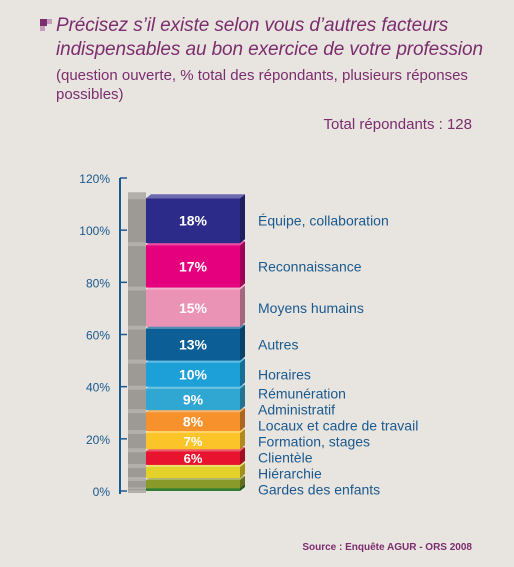 Image resolution: width=514 pixels, height=567 pixels. Describe the element at coordinates (47, 26) in the screenshot. I see `title-bullet-icon` at that location.